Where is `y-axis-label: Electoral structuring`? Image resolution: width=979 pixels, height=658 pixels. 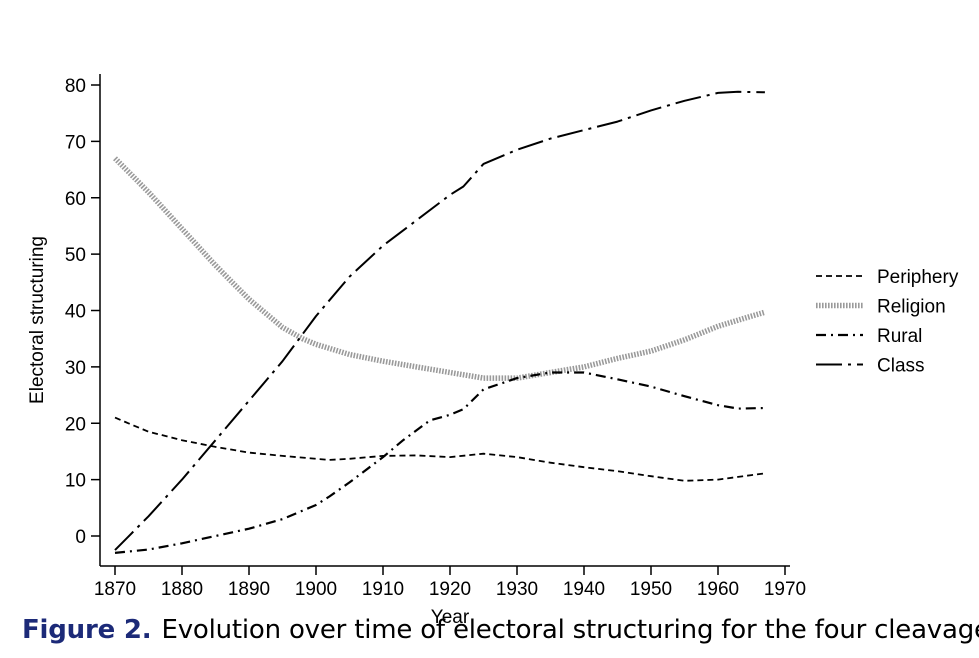 y-axis-label: Electoral structuring is located at coordinates (37, 320).